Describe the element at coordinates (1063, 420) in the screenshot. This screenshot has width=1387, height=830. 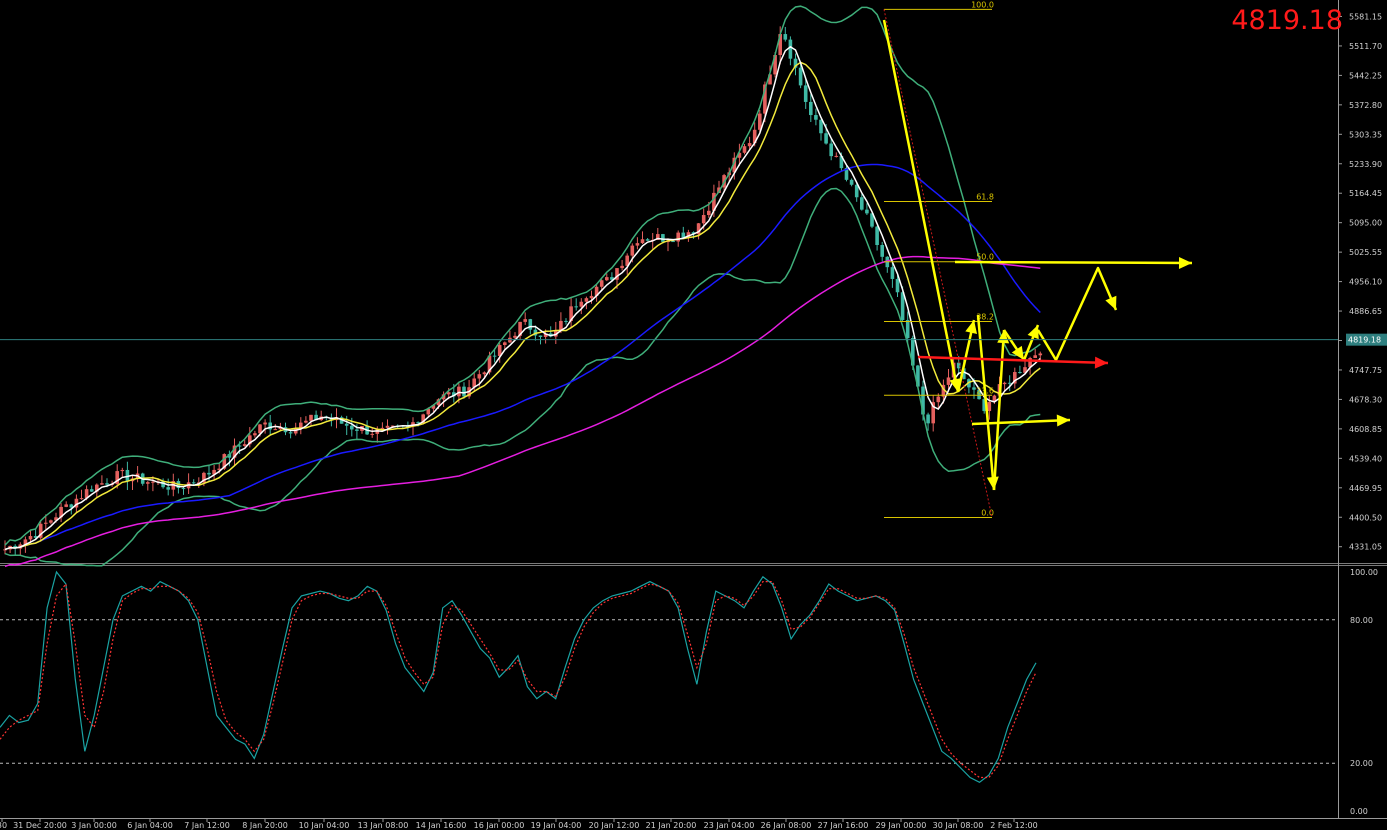
I see `support-arrow-head` at that location.